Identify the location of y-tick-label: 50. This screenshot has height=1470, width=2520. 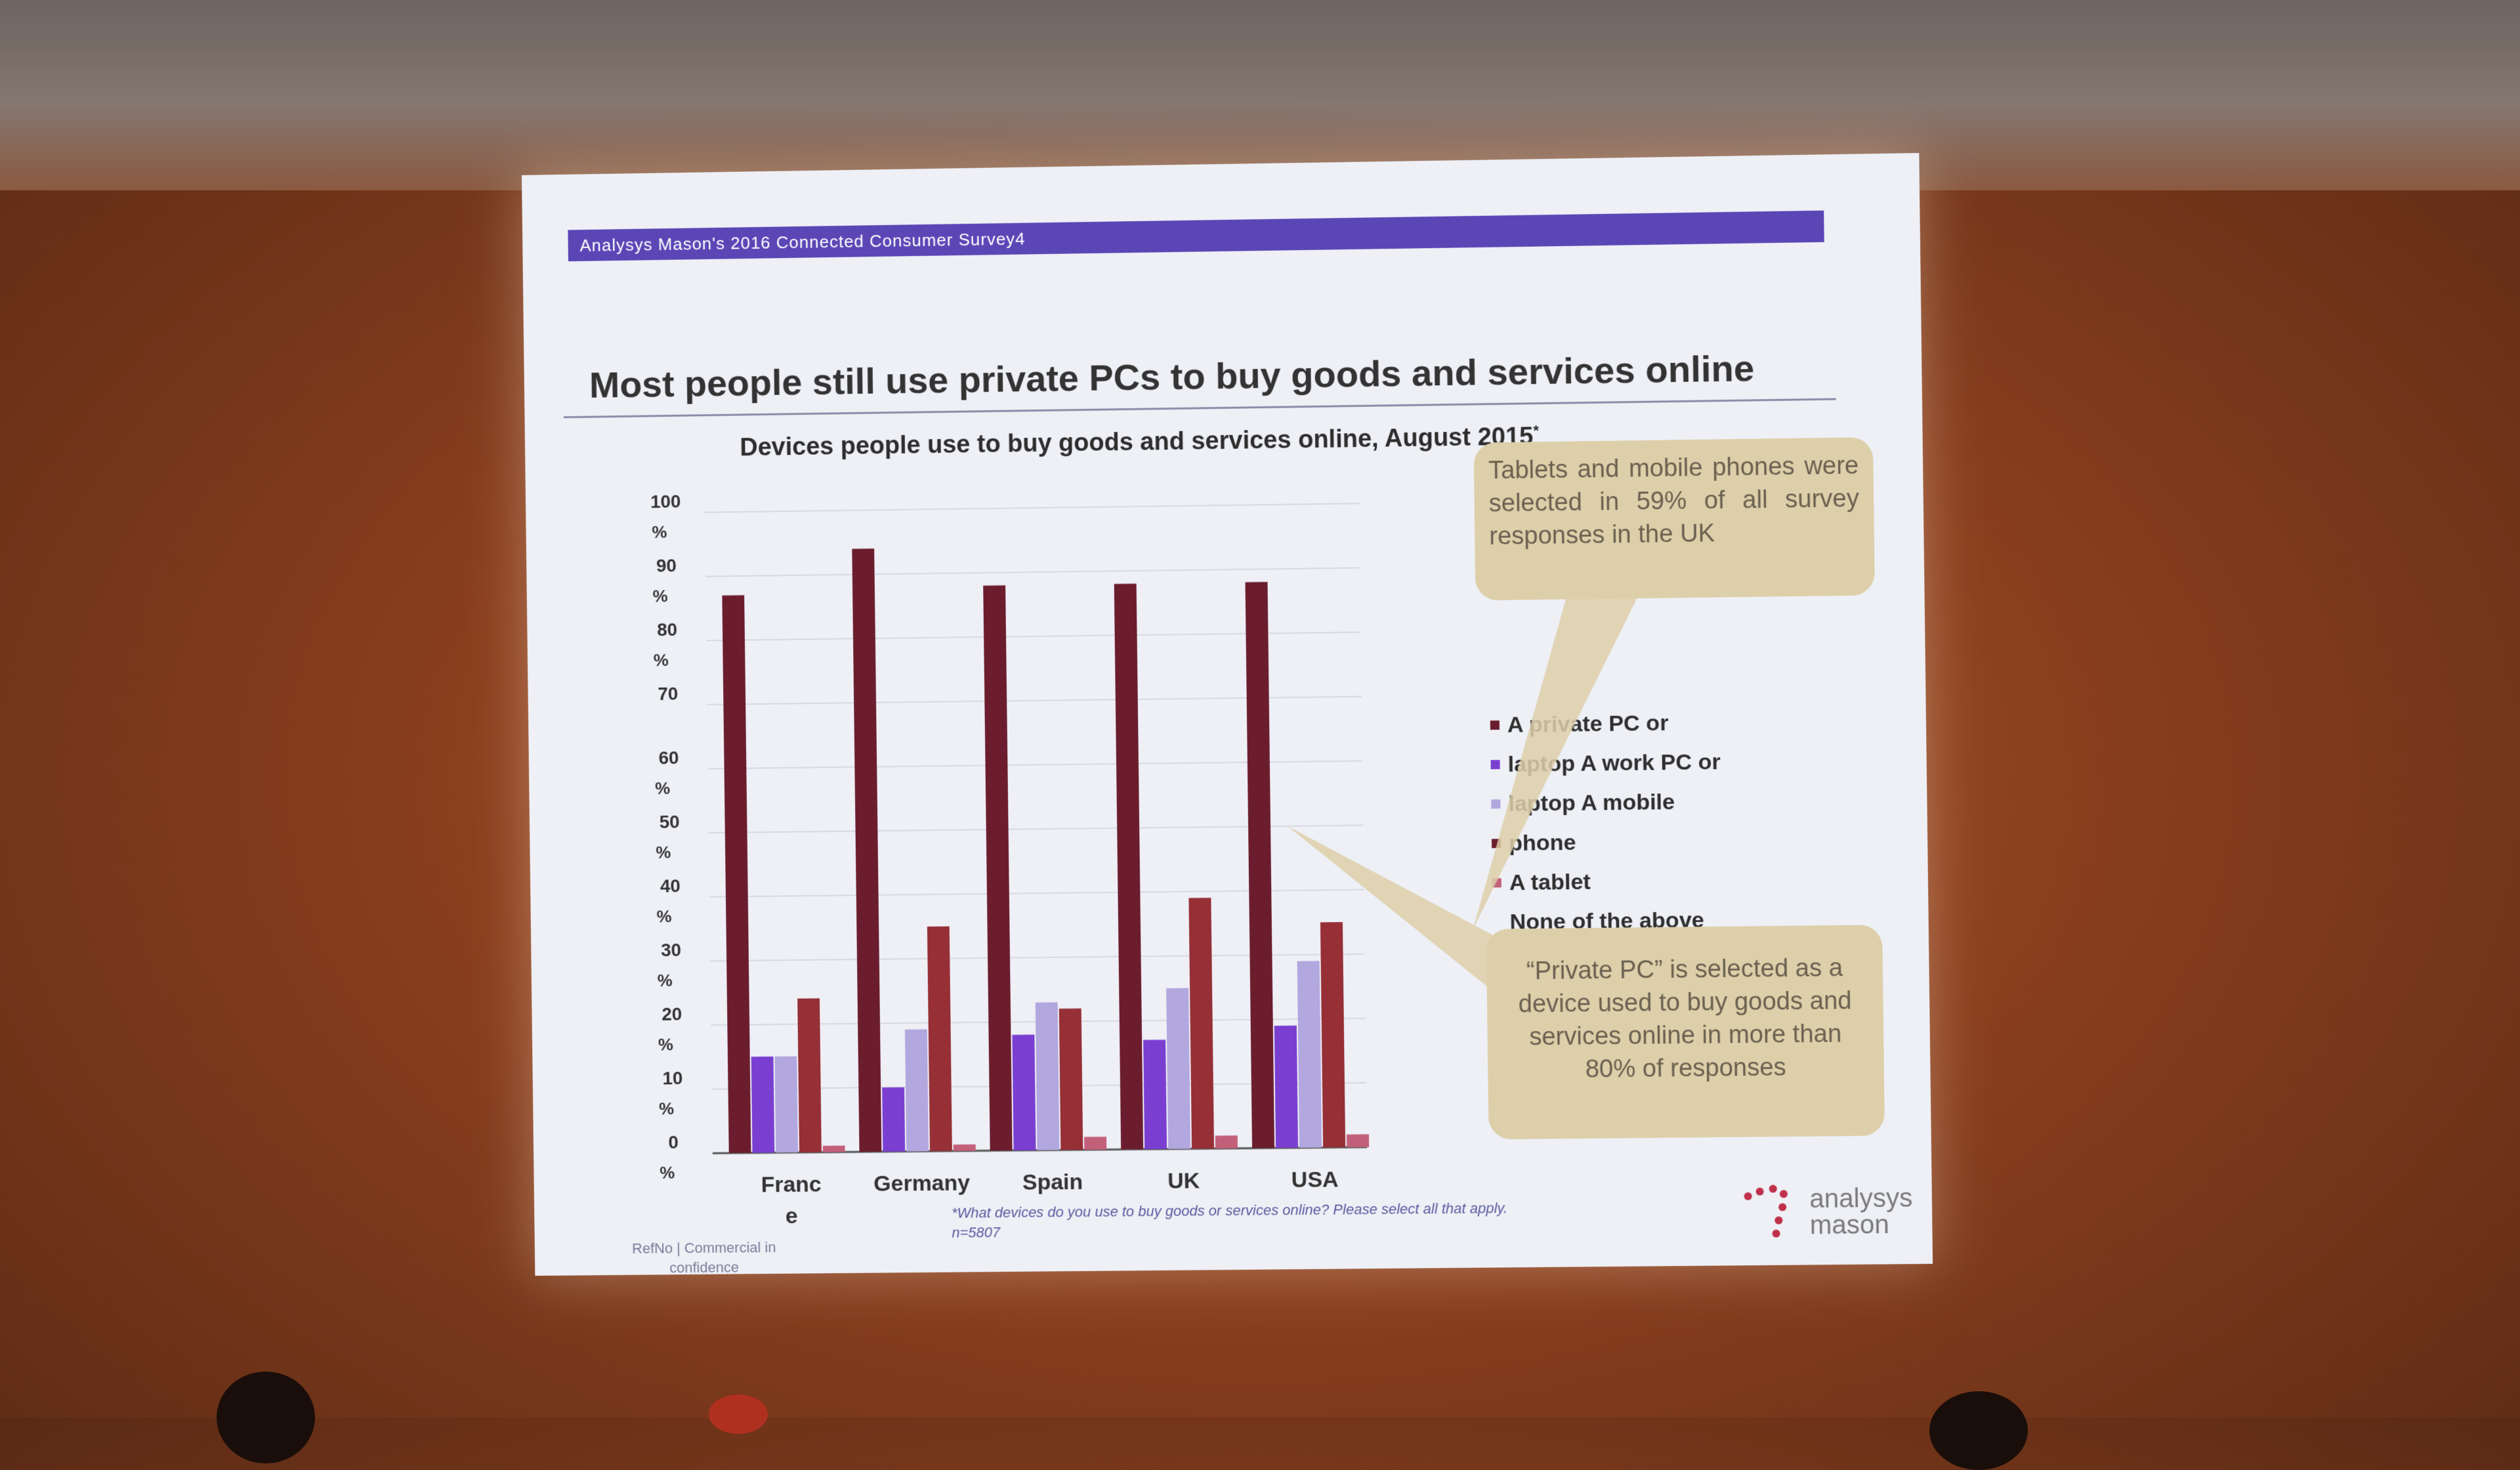
(670, 822).